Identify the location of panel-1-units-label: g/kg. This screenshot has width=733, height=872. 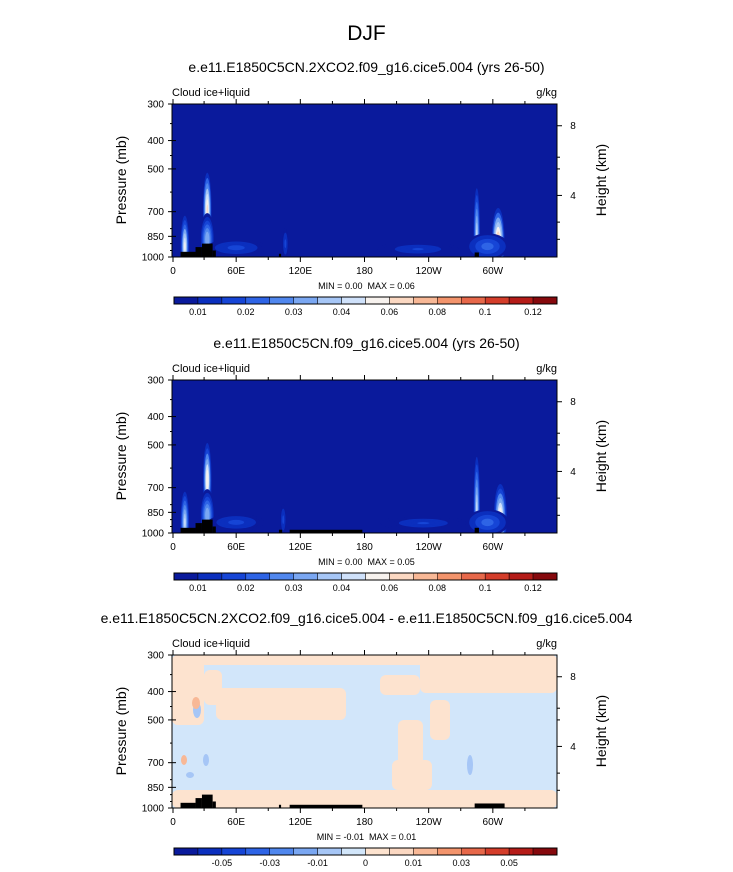
(546, 93).